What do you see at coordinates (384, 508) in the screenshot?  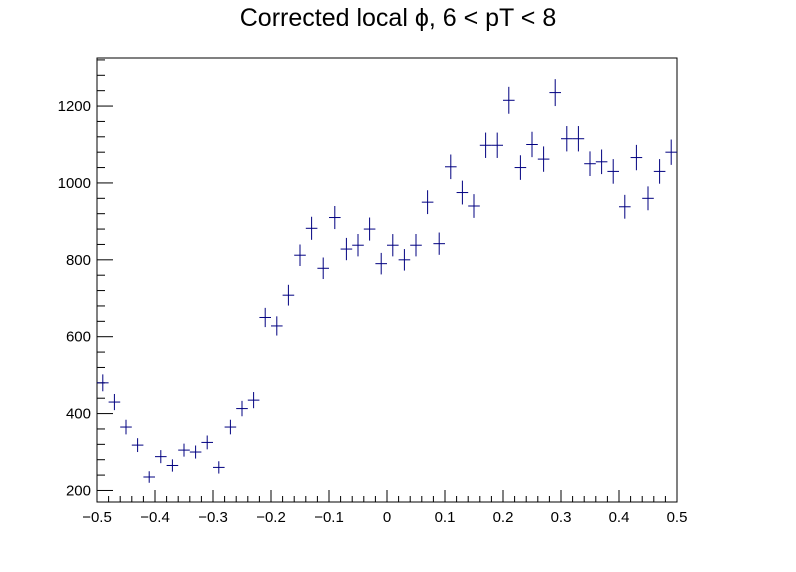 I see `x-axis: −0.5 −0.4 −0.3 −0.2 −0.1 0 0.1 0.2 0.3 0.4 0.5` at bounding box center [384, 508].